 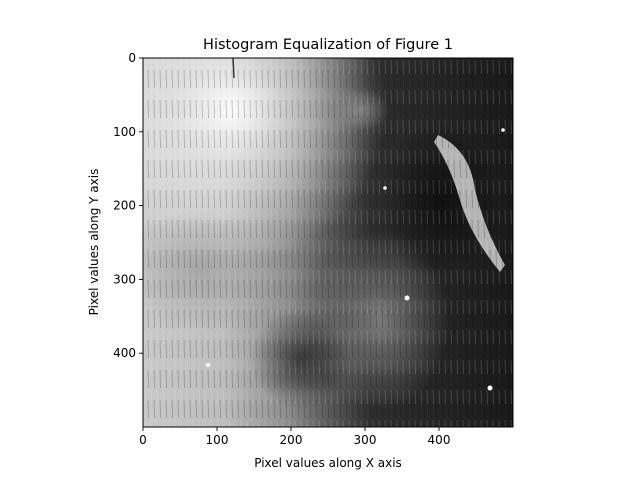 I want to click on y-tick-label: 200, so click(x=124, y=206).